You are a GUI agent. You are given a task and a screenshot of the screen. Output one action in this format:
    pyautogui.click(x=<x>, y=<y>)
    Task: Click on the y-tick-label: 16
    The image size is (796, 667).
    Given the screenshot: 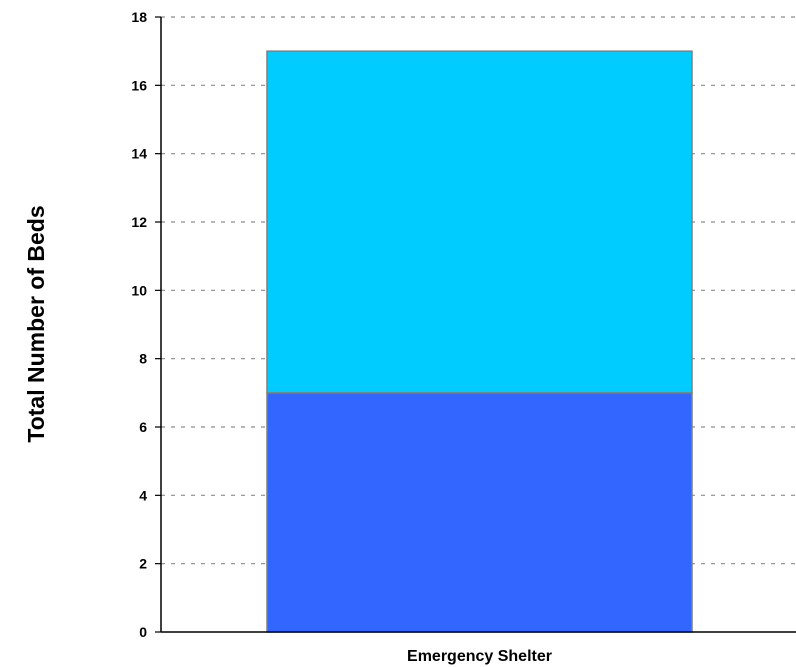 What is the action you would take?
    pyautogui.click(x=139, y=85)
    